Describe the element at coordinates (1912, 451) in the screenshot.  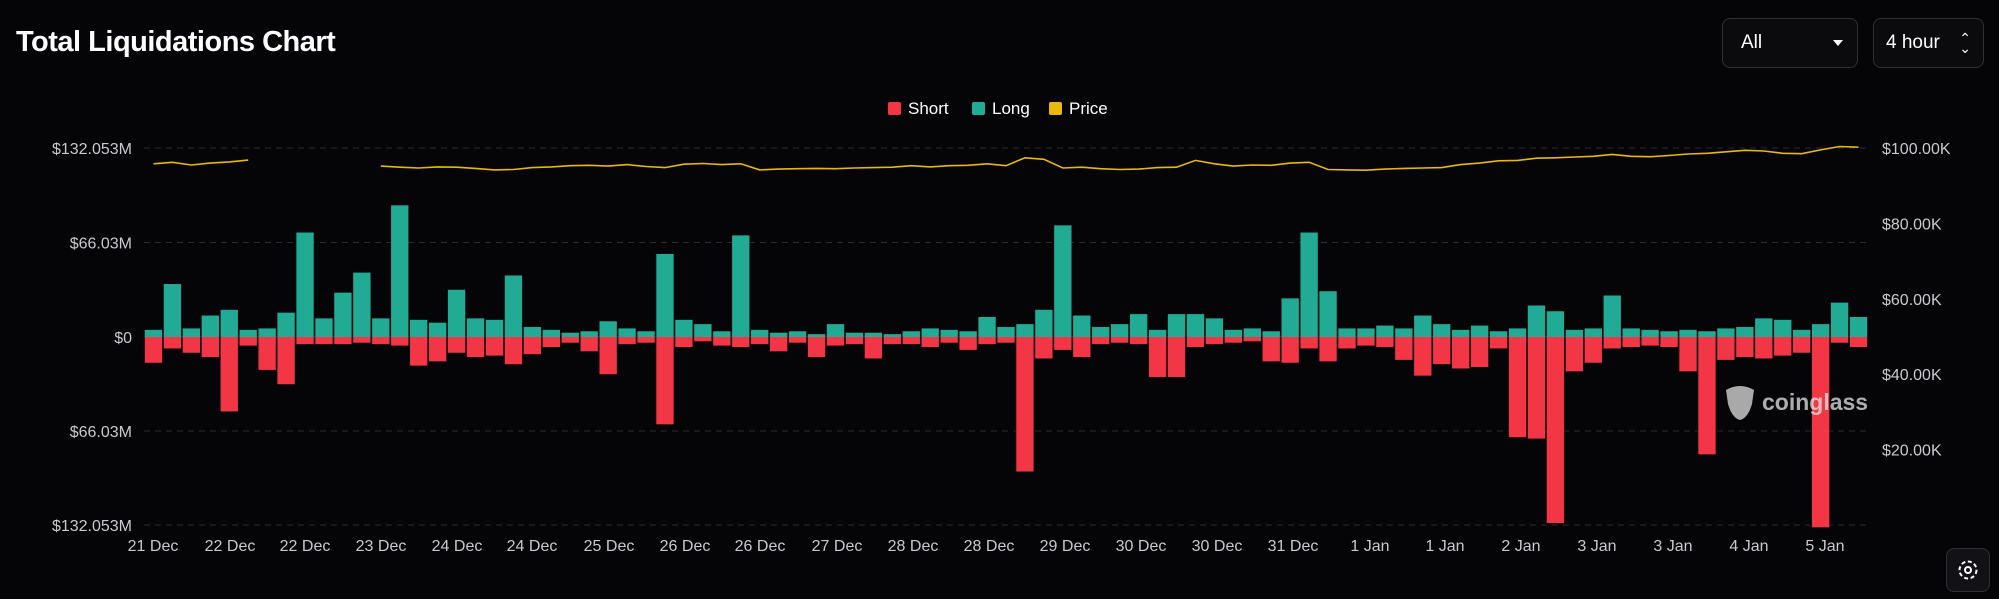
I see `y-right-tick-label: $20.00K` at that location.